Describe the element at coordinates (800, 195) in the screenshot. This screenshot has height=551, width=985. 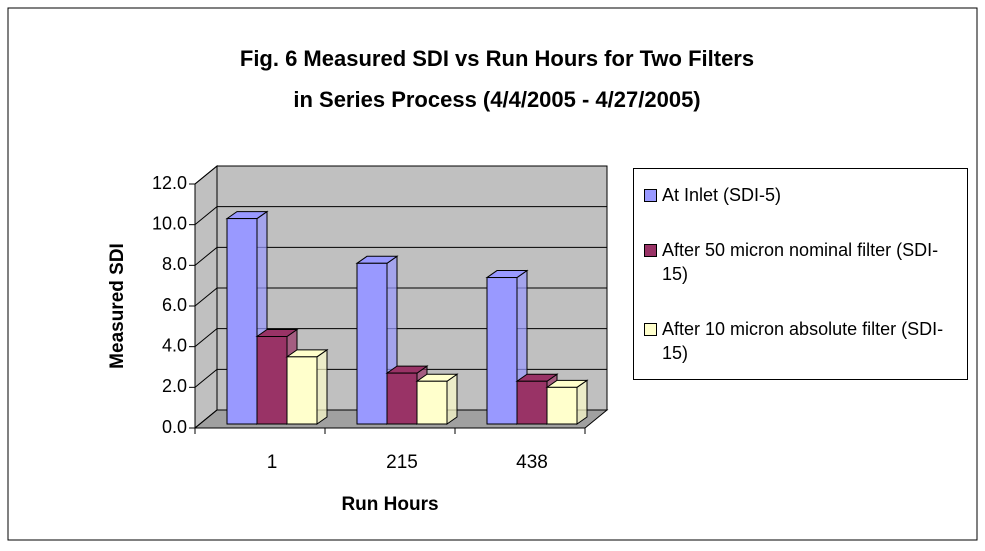
I see `legend-entry: At Inlet (SDI-5)` at that location.